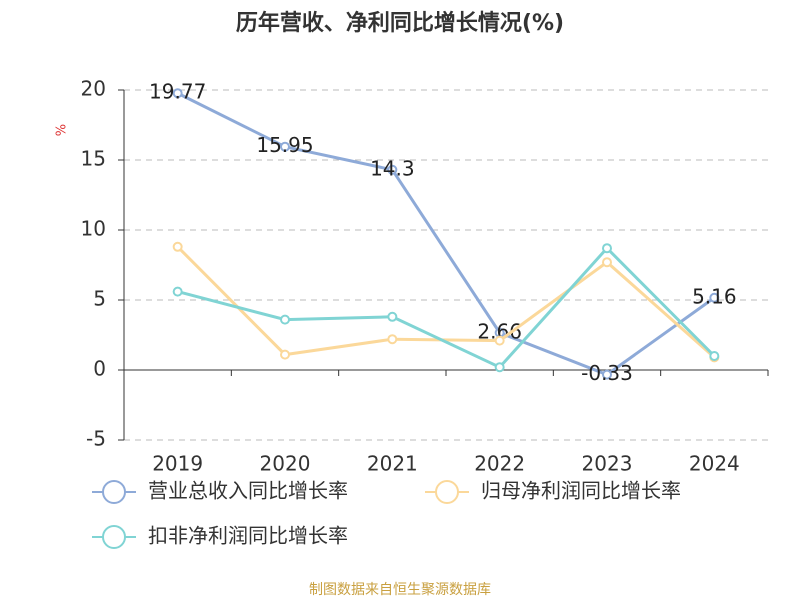  I want to click on y-tick-label: 15, so click(93, 159).